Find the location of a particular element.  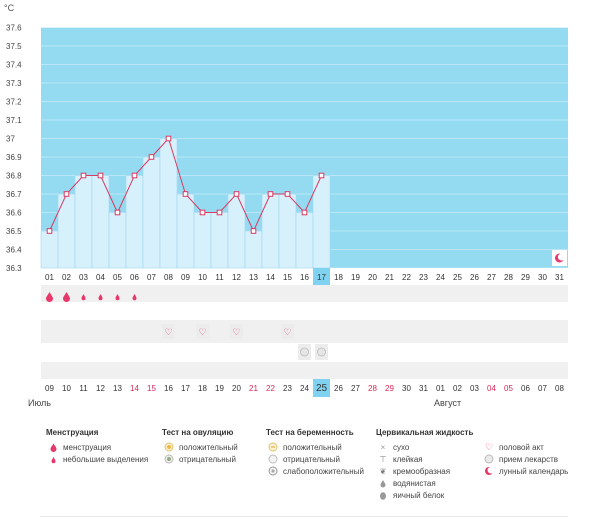

cycle-day-label: 17 is located at coordinates (321, 277).